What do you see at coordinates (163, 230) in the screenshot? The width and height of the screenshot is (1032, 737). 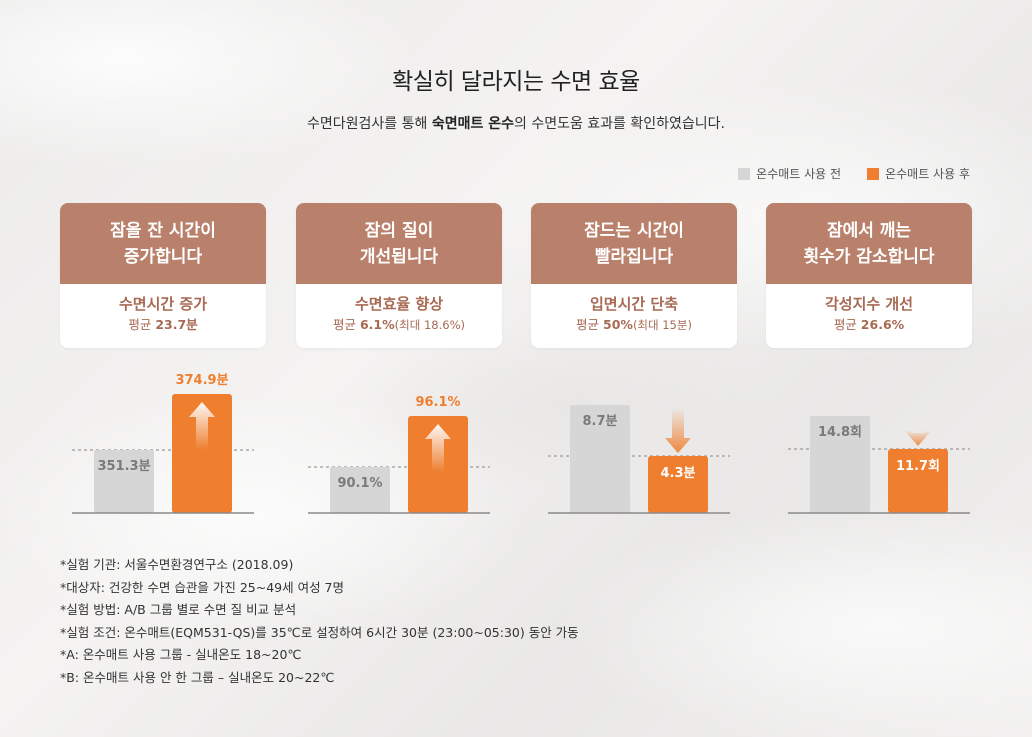 I see `card-heading-line1: 잠을 잔 시간이` at bounding box center [163, 230].